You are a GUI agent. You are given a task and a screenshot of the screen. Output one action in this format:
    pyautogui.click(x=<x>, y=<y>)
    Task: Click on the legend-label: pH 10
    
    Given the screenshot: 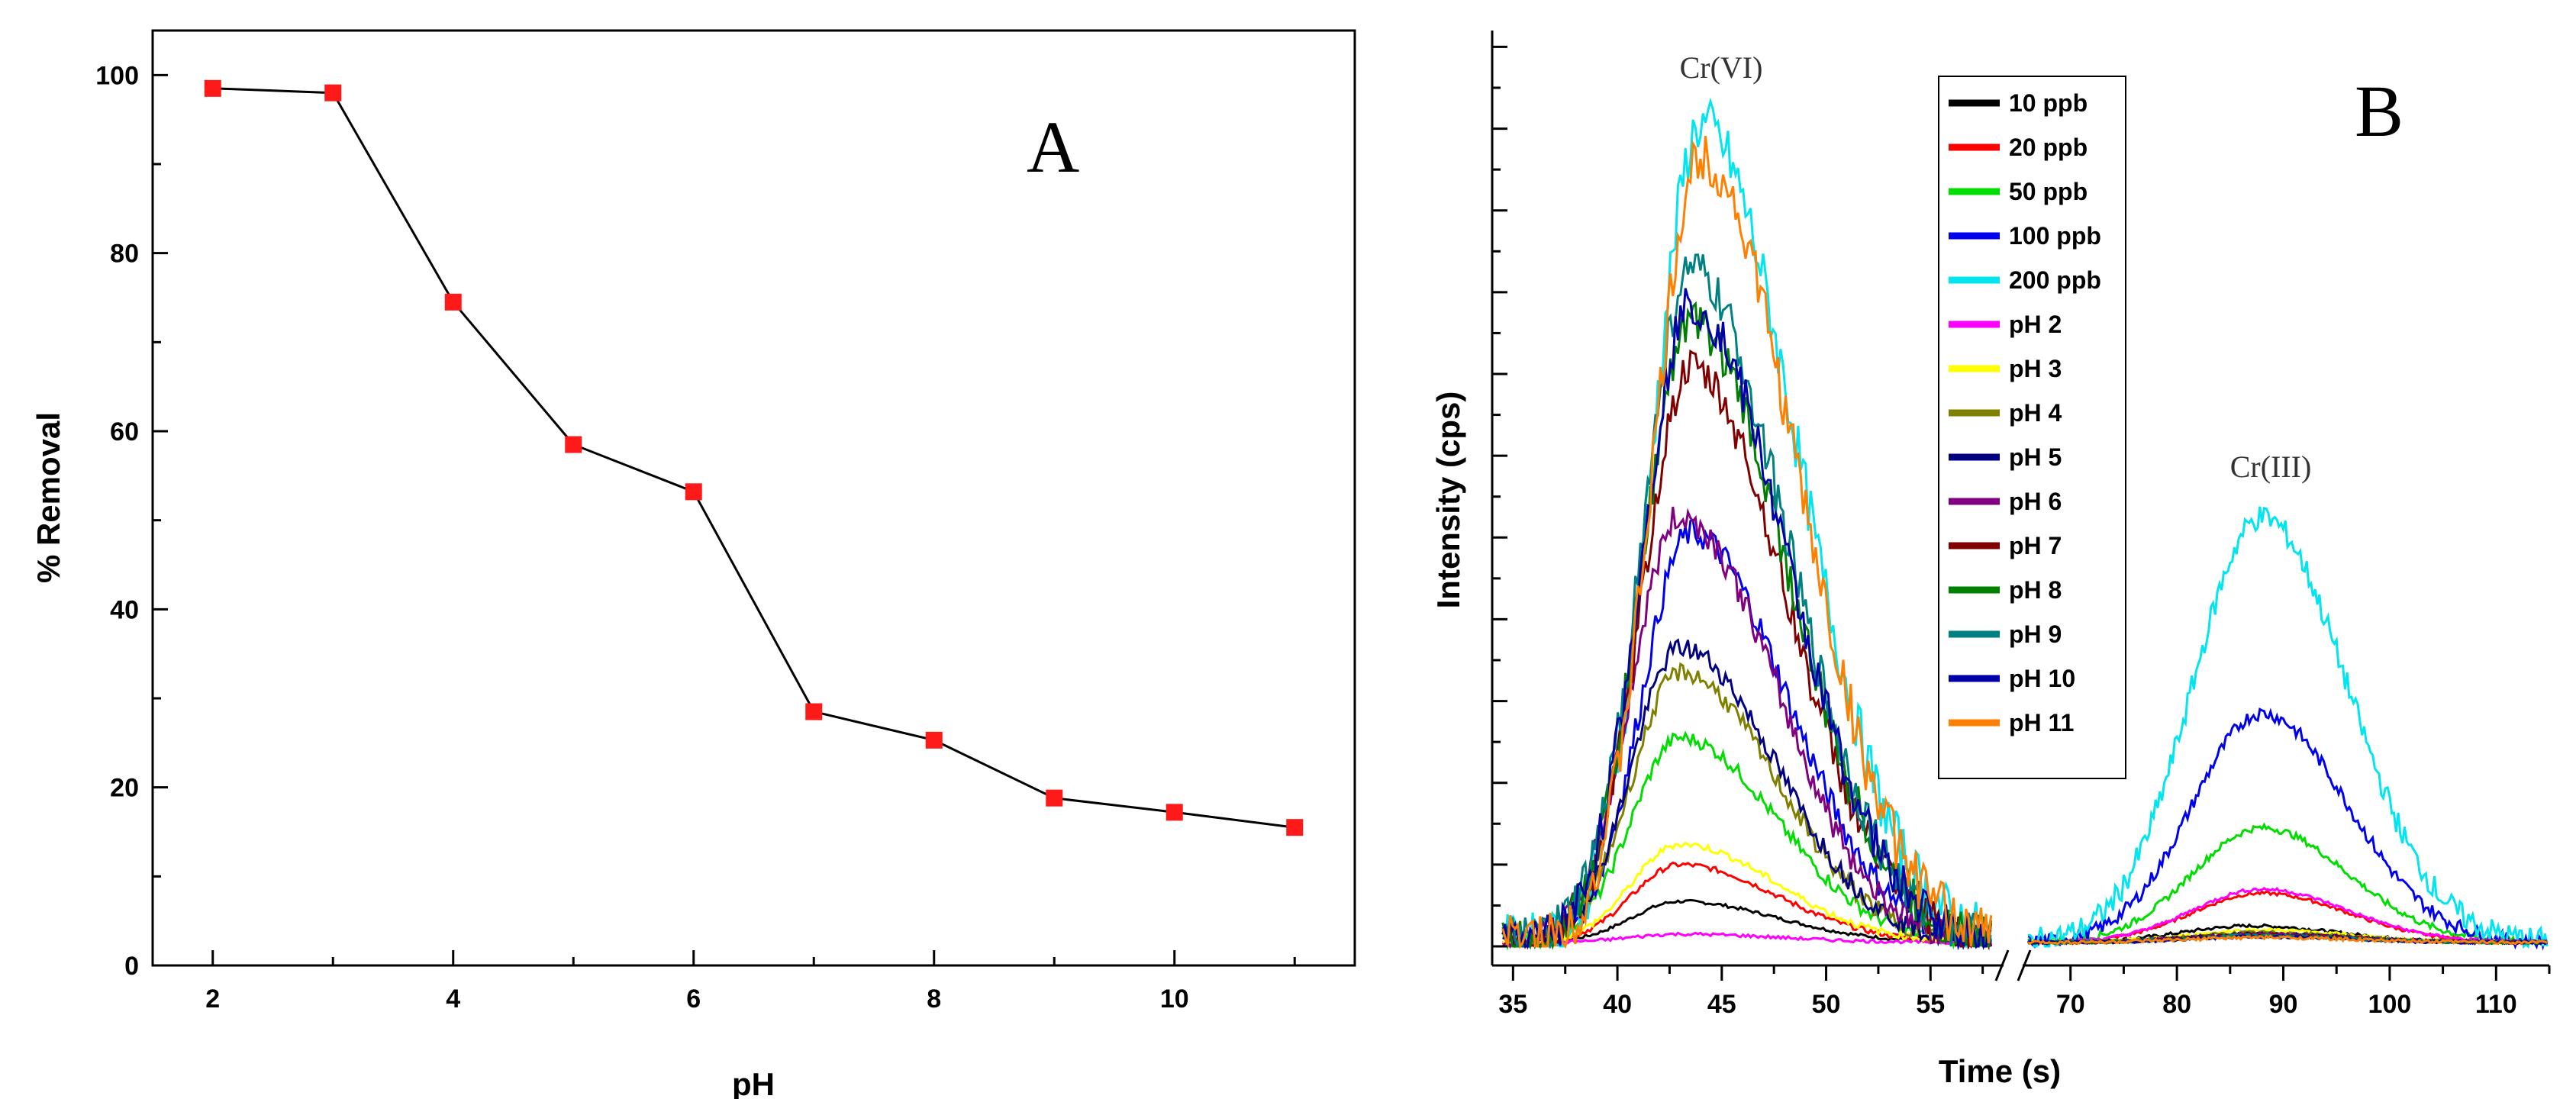 What is the action you would take?
    pyautogui.click(x=2042, y=678)
    